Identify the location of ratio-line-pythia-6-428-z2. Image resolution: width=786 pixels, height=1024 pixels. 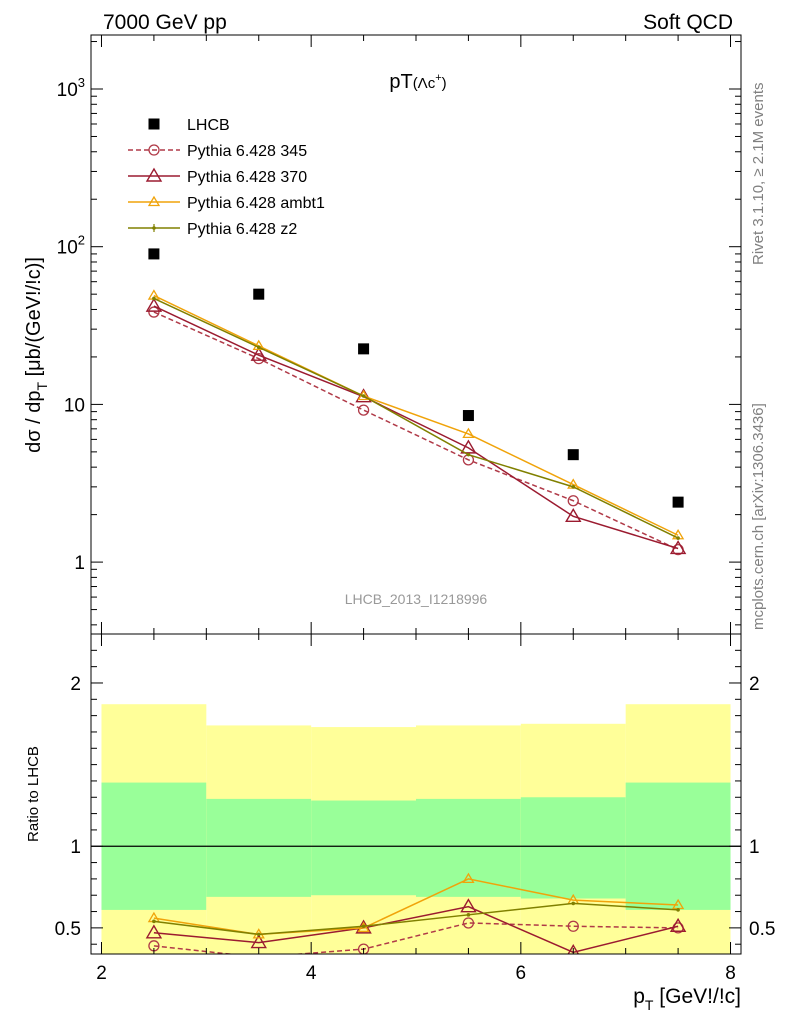
(416, 919).